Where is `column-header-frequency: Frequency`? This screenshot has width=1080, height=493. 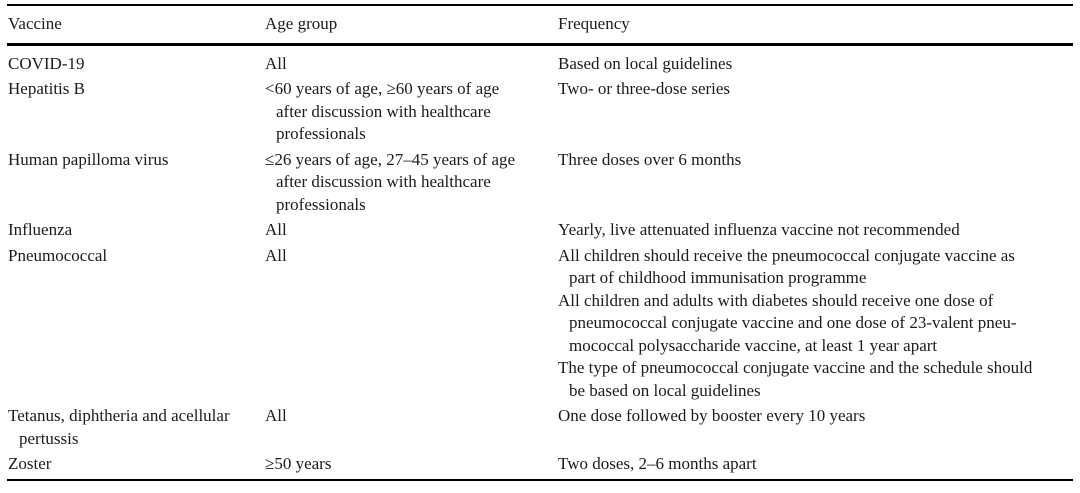 column-header-frequency: Frequency is located at coordinates (594, 23).